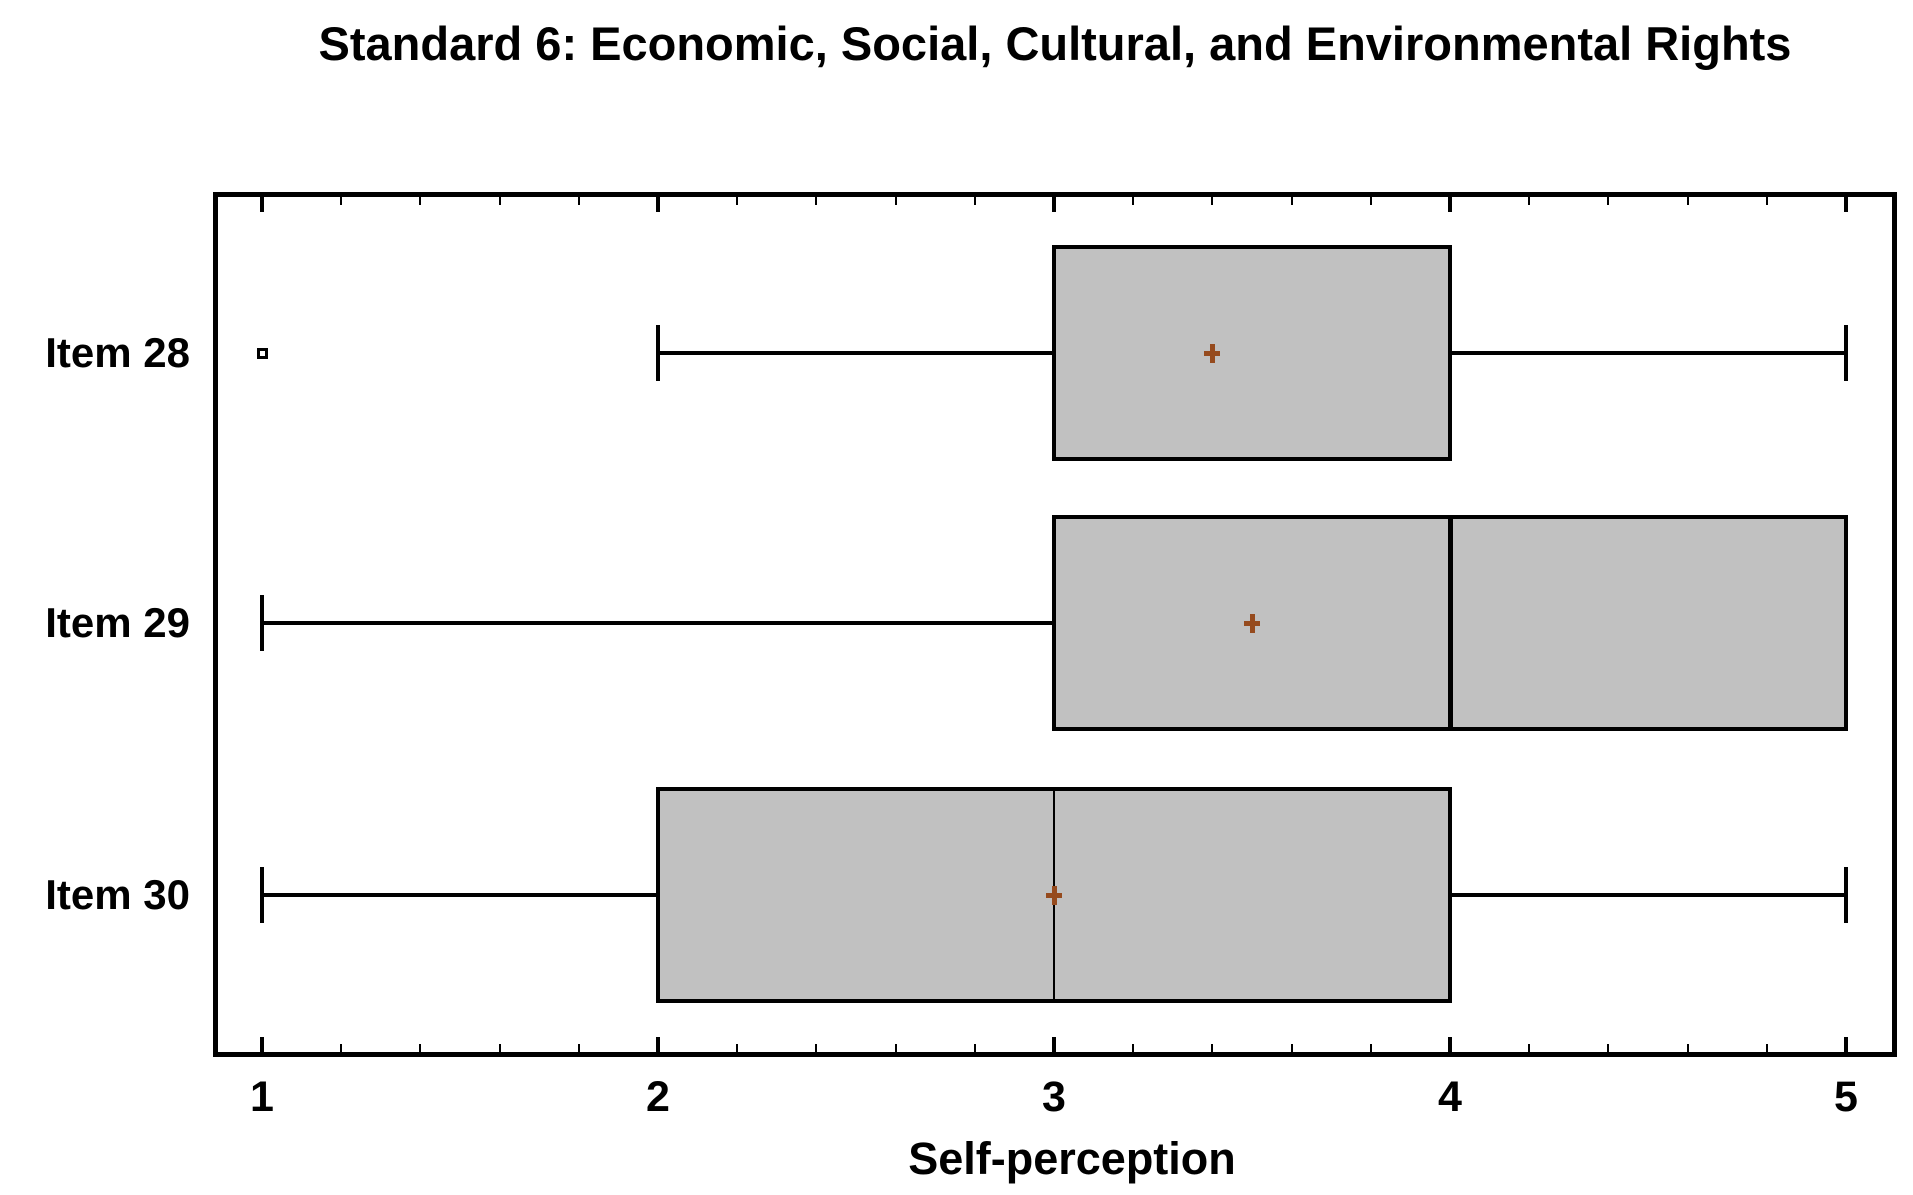 The image size is (1913, 1195). What do you see at coordinates (262, 353) in the screenshot?
I see `outlier-marker` at bounding box center [262, 353].